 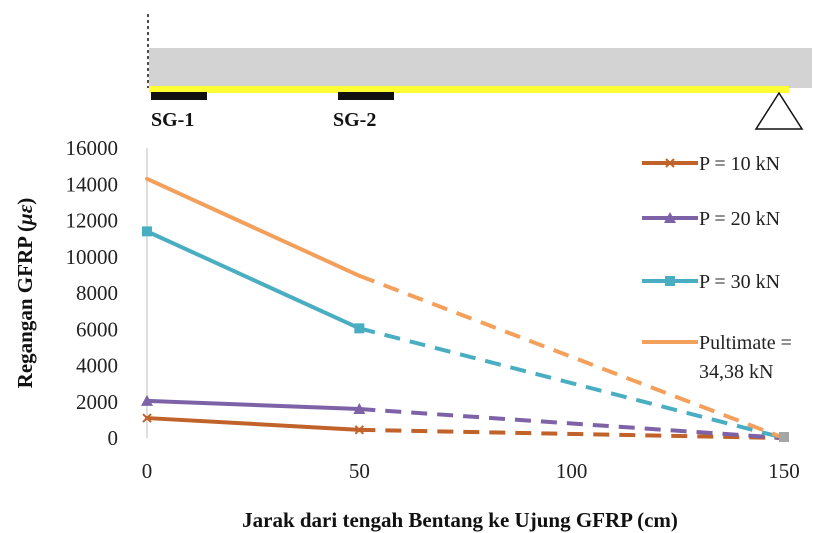 What do you see at coordinates (480, 68) in the screenshot?
I see `concrete-beam` at bounding box center [480, 68].